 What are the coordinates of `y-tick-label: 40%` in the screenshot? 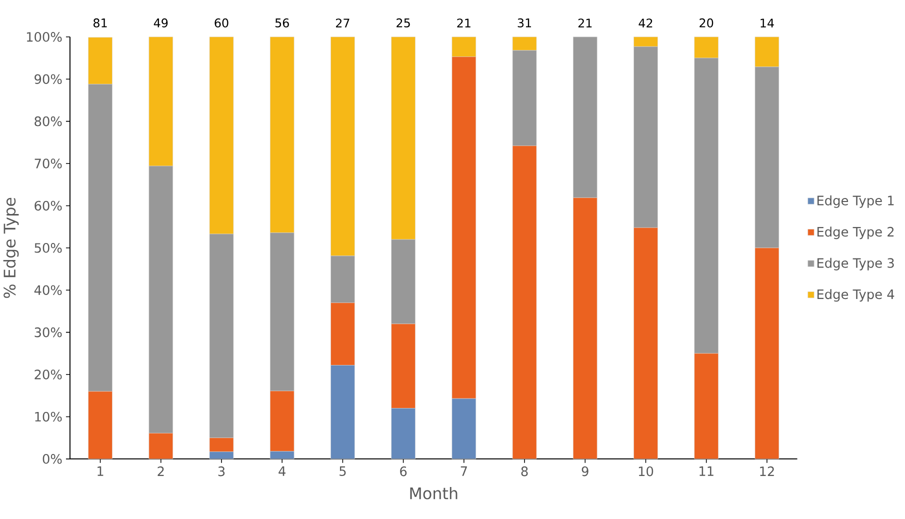 It's located at (48, 290).